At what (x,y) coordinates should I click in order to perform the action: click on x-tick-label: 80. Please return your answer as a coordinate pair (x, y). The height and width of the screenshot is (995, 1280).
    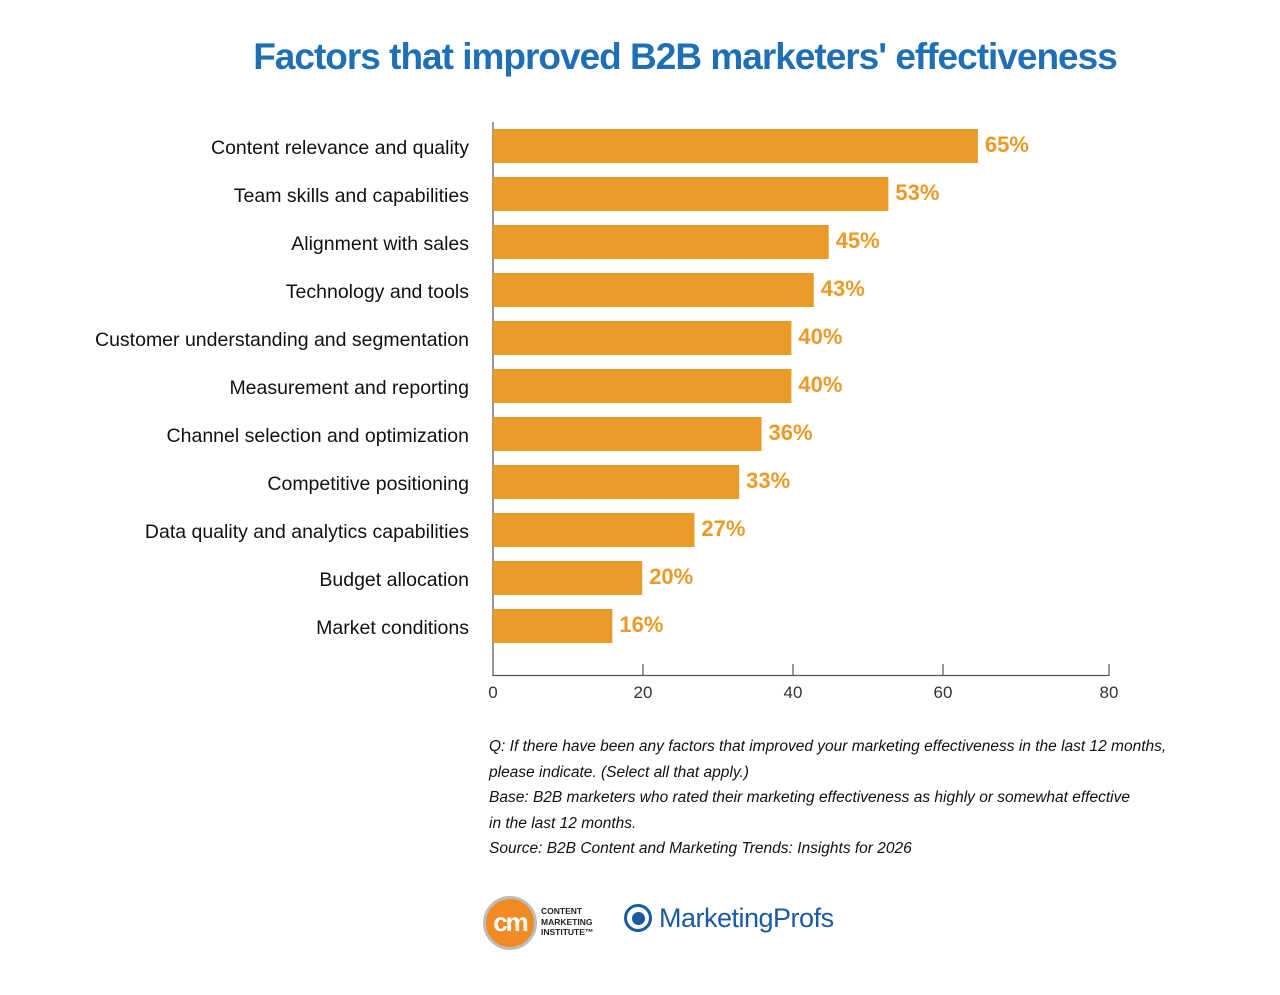
    Looking at the image, I should click on (1109, 692).